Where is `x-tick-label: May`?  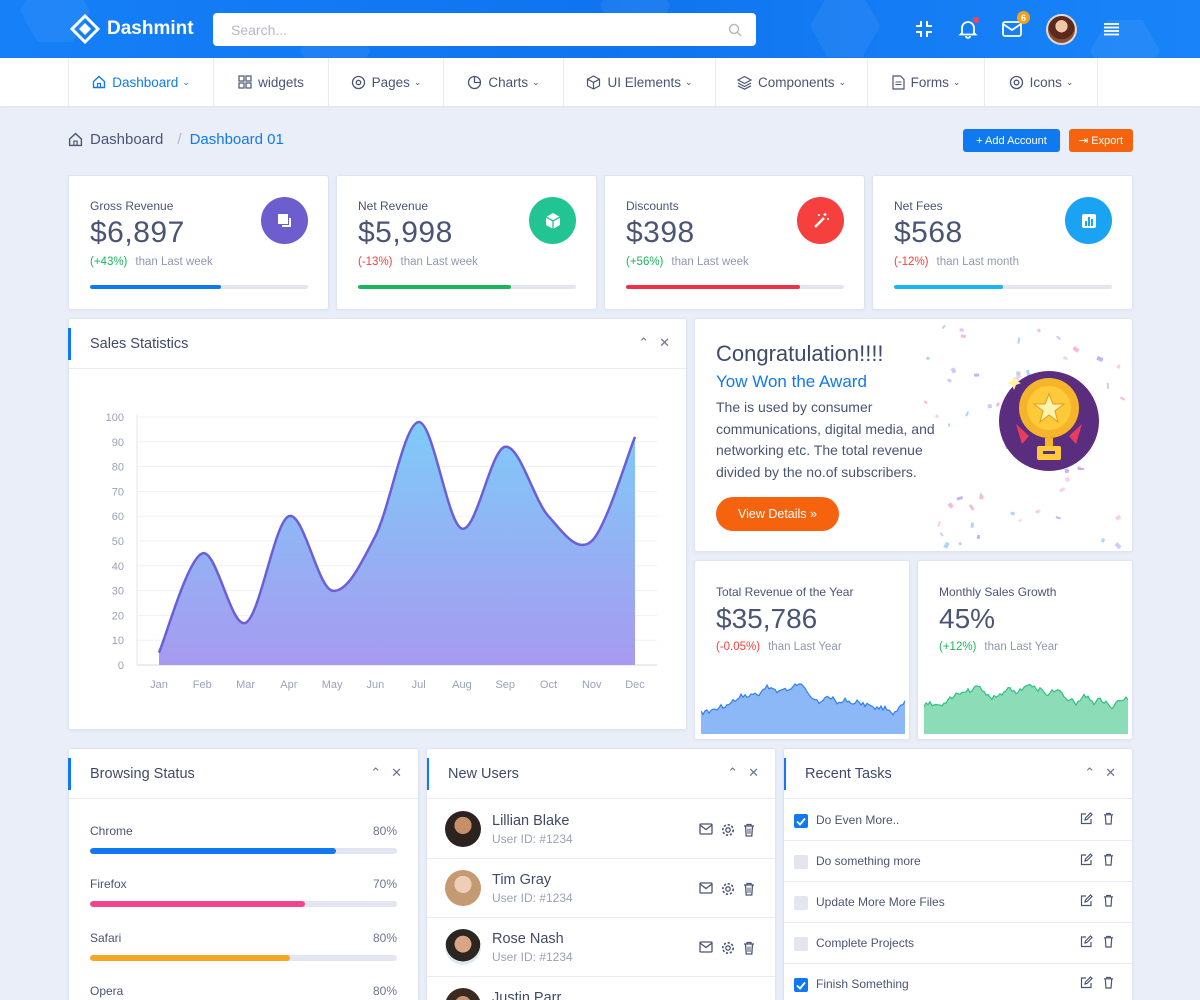
x-tick-label: May is located at coordinates (332, 685).